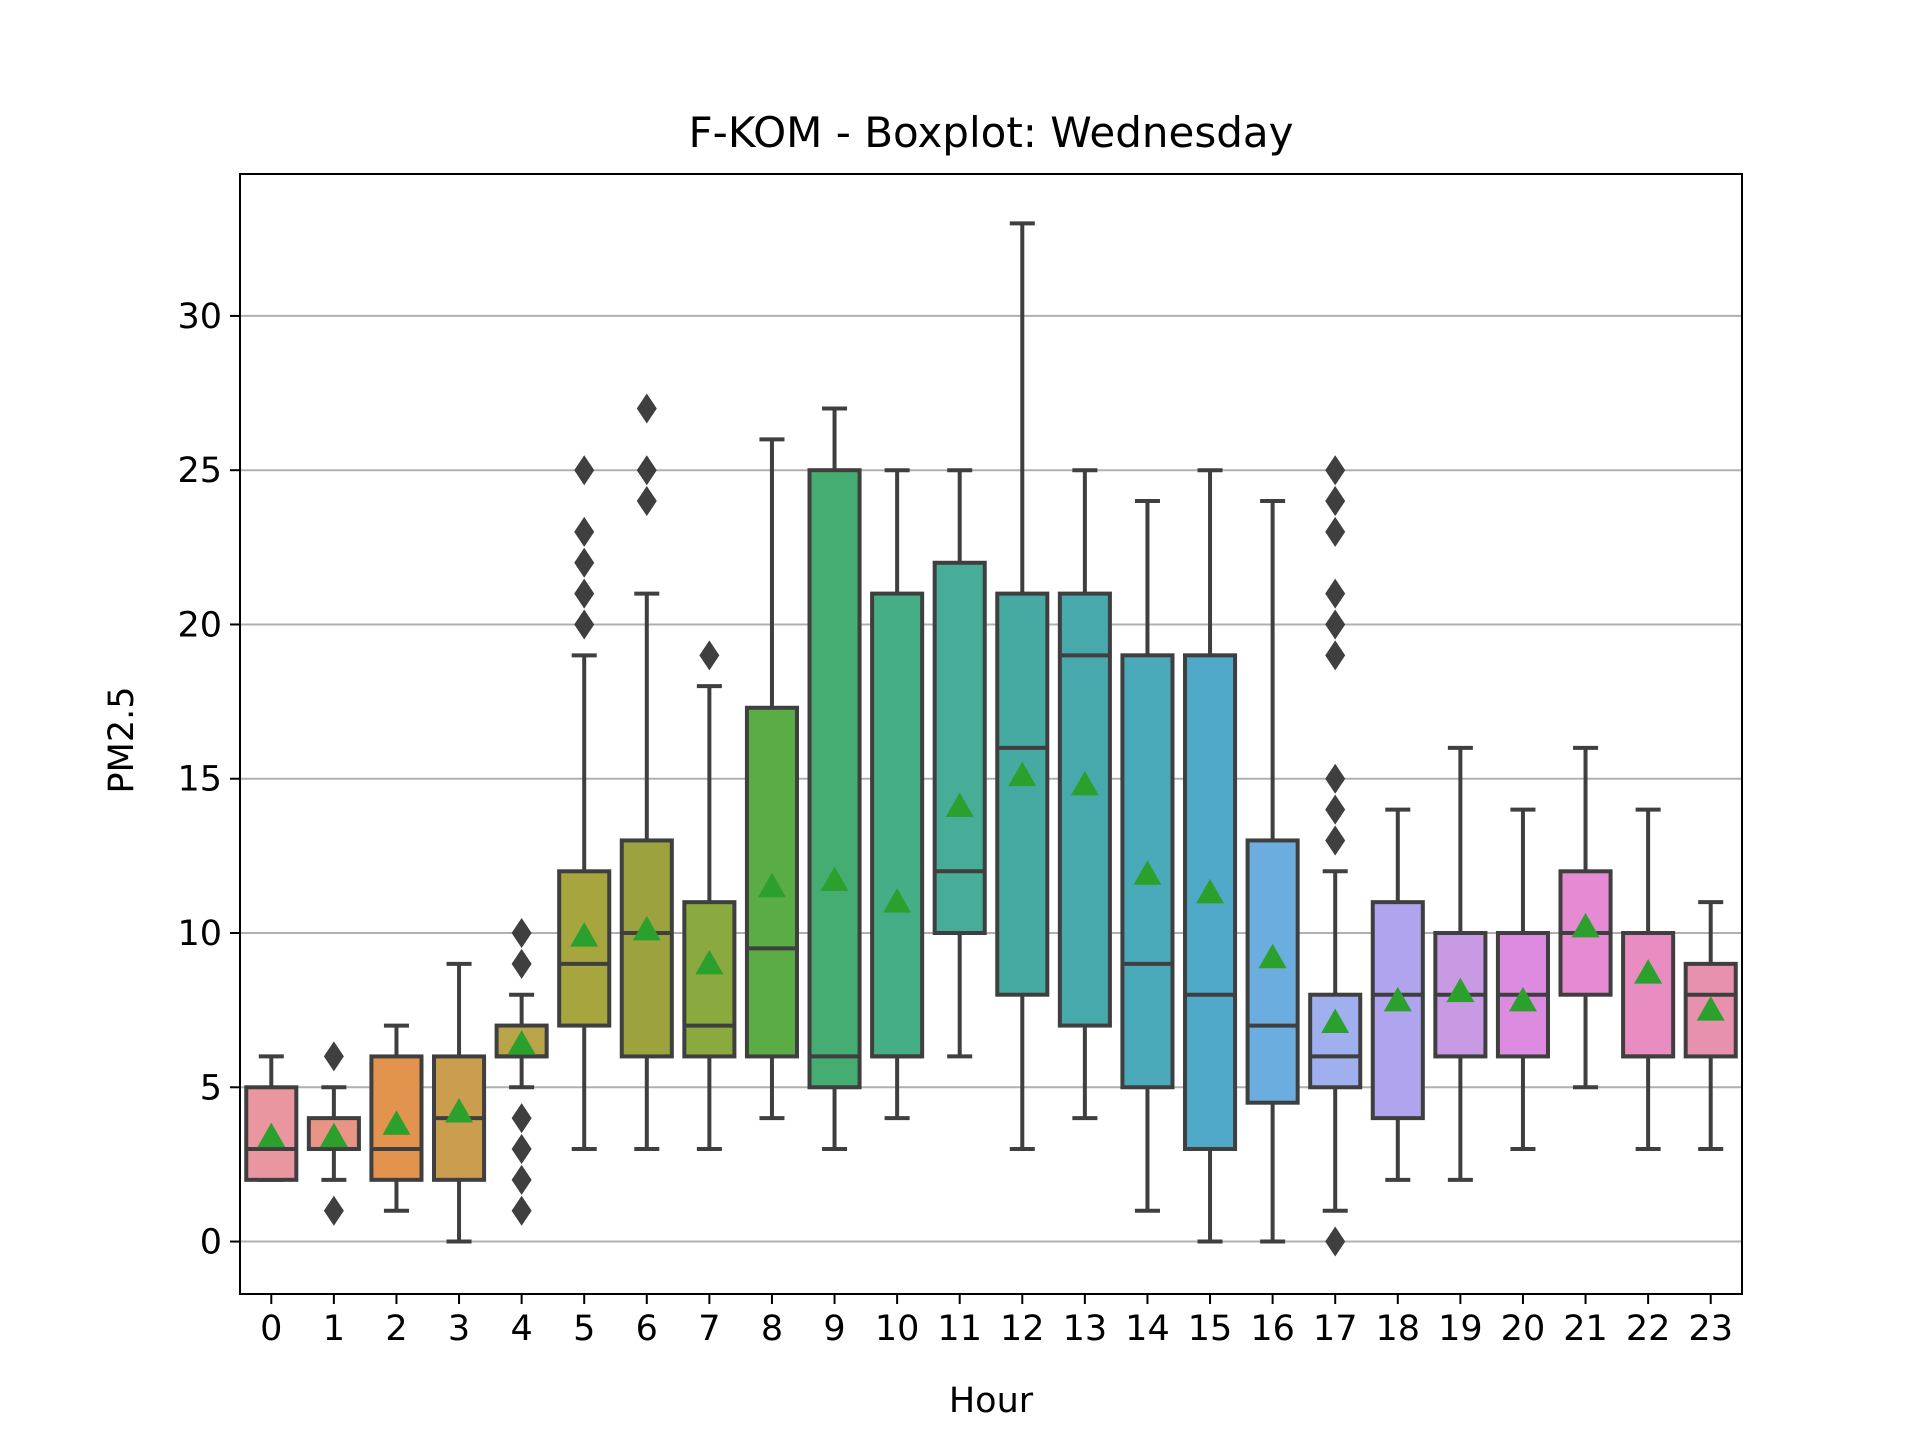 This screenshot has height=1440, width=1920. I want to click on x-tick-label: 18, so click(1398, 1329).